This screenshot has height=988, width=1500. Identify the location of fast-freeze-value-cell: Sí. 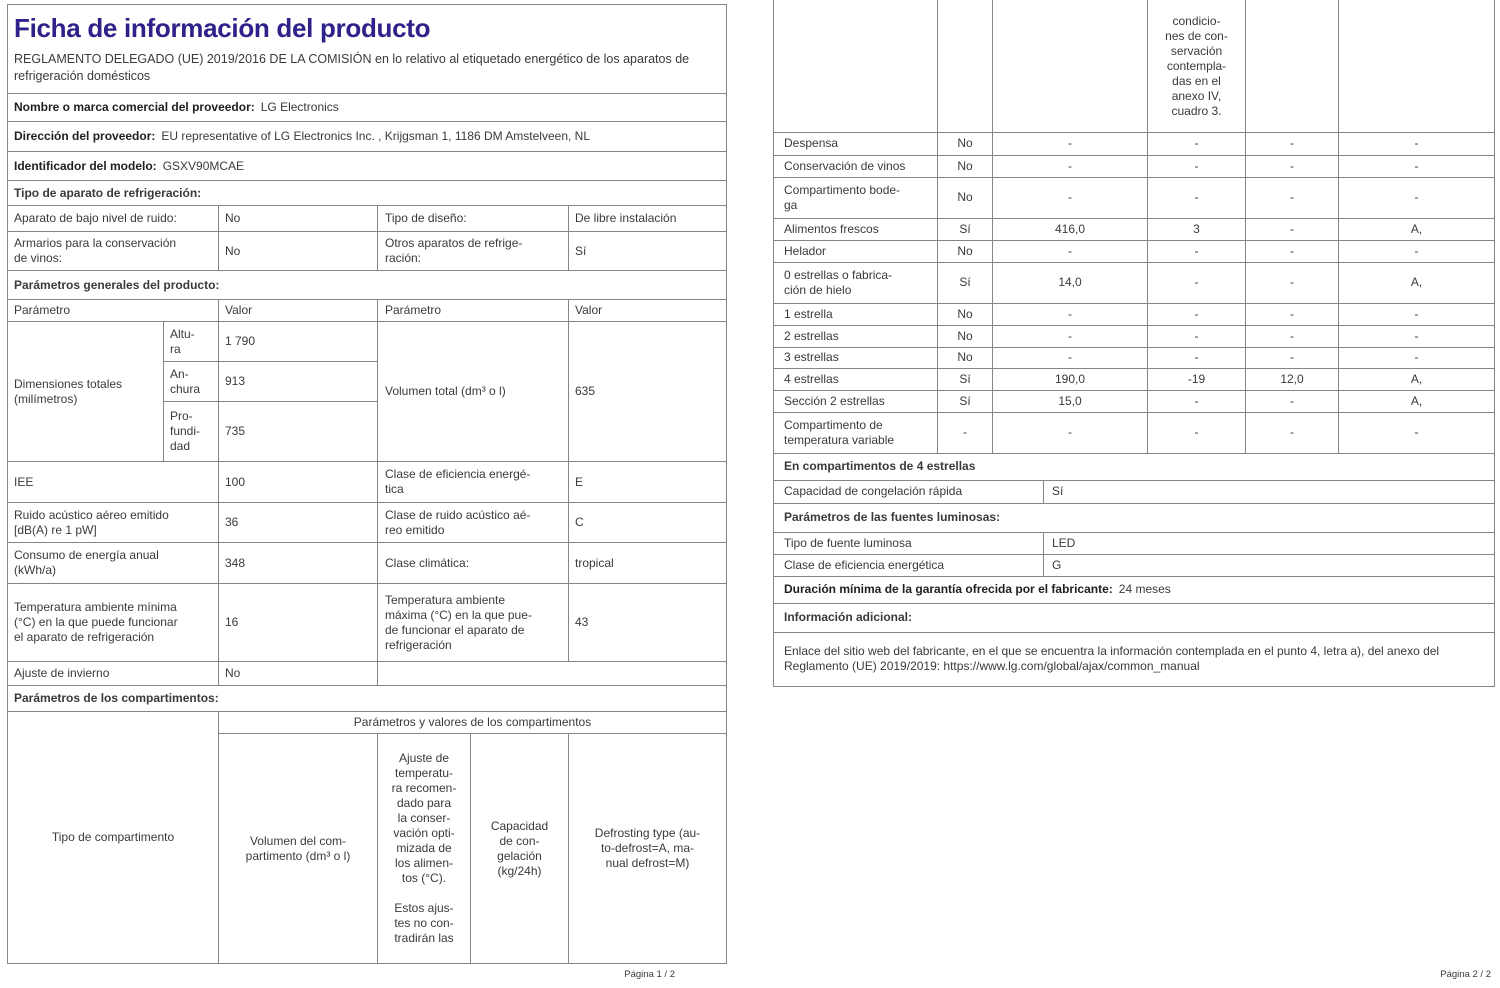
(1269, 491).